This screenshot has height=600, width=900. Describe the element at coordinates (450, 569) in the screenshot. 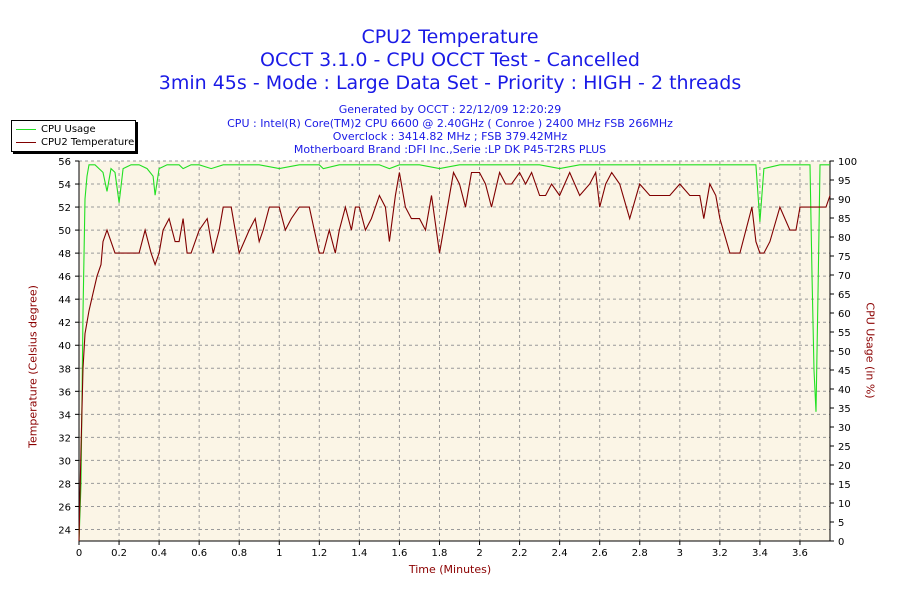

I see `x-axis-title: Time (Minutes)` at that location.